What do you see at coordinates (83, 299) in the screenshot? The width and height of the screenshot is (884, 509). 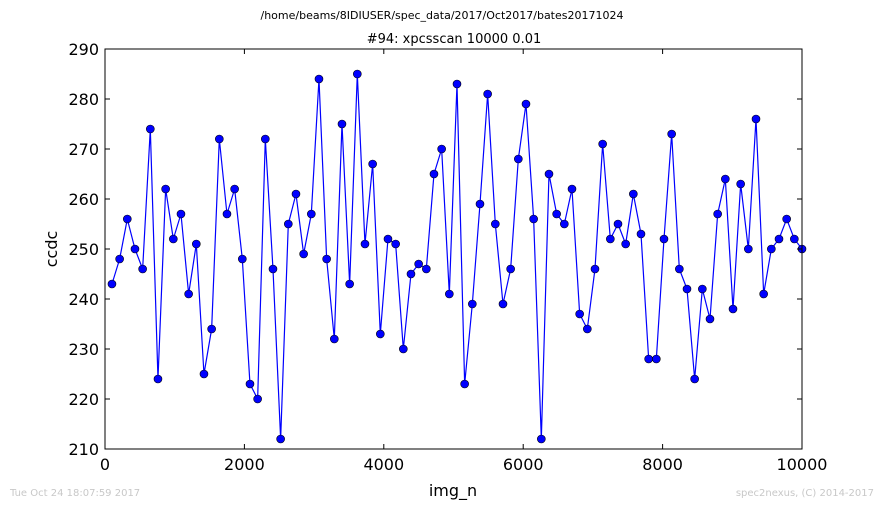 I see `y-tick-label: 240` at bounding box center [83, 299].